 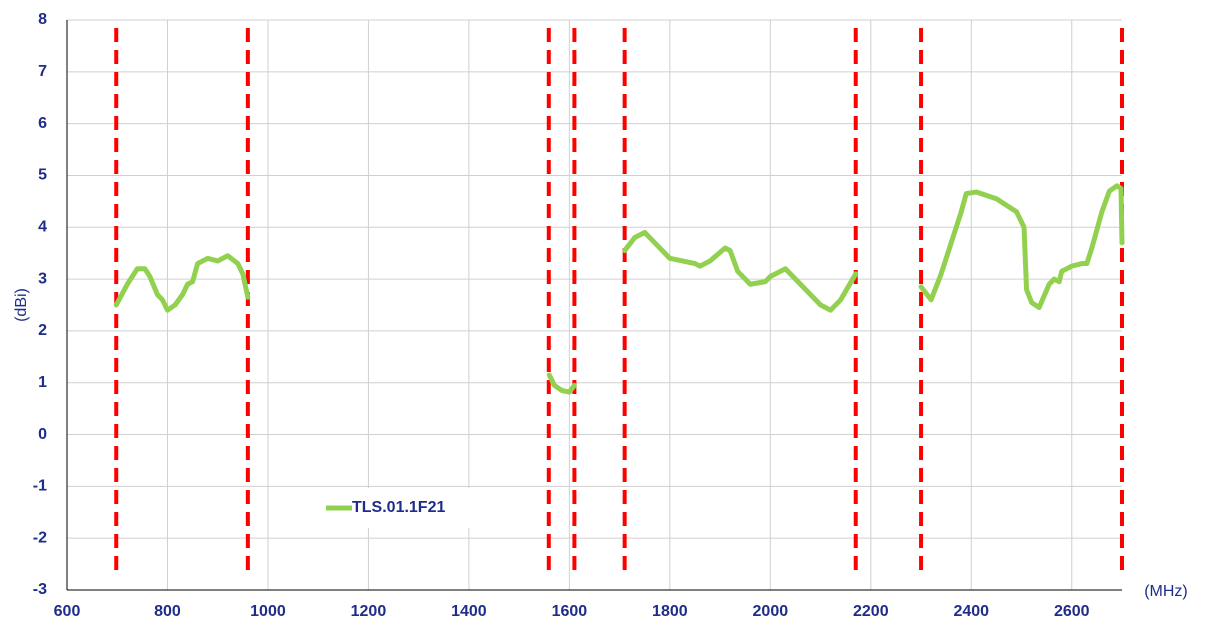 What do you see at coordinates (167, 611) in the screenshot?
I see `x-tick-label: 800` at bounding box center [167, 611].